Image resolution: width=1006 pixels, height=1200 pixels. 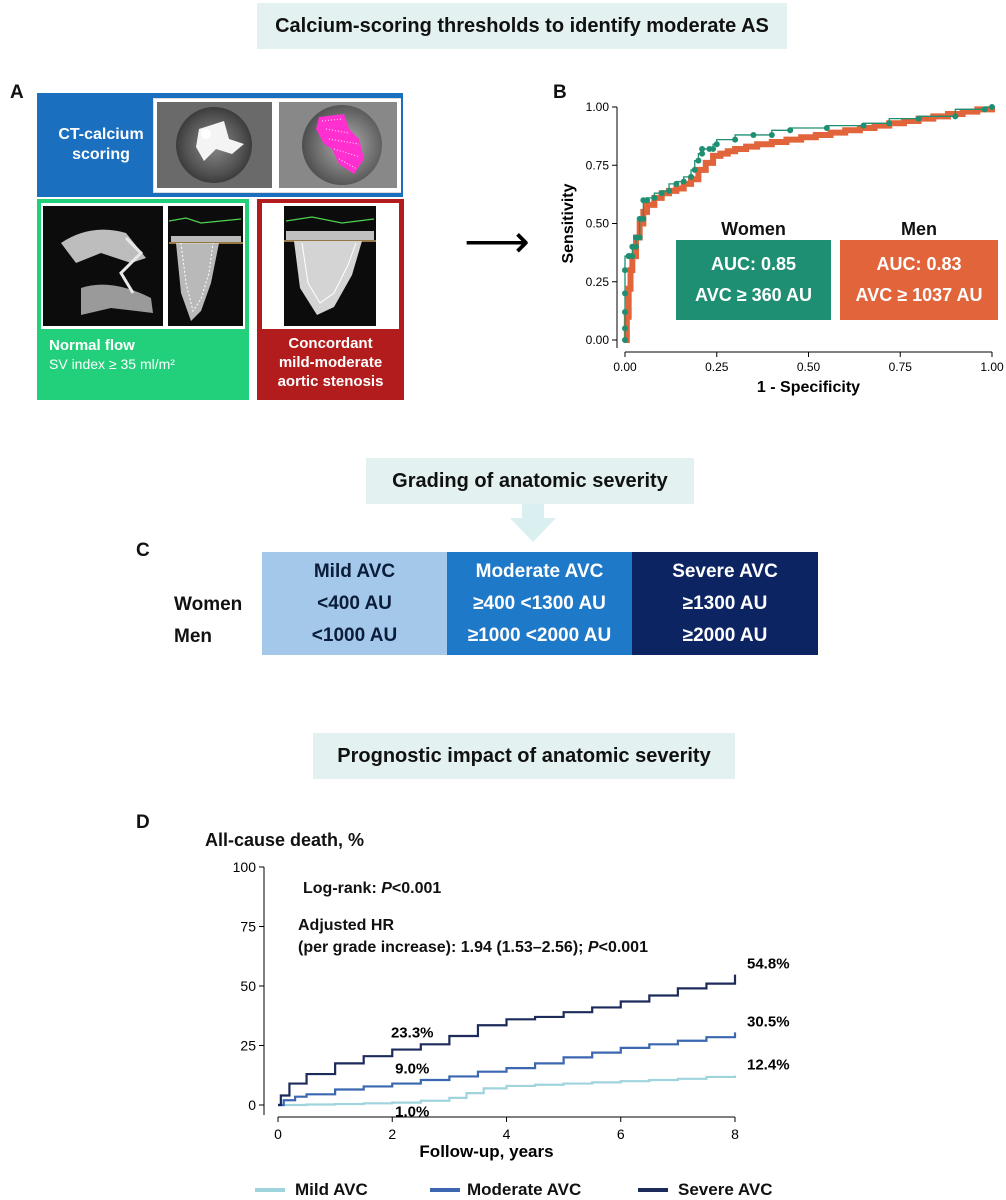 I want to click on roc-y-tick-label: 1.00, so click(x=598, y=107).